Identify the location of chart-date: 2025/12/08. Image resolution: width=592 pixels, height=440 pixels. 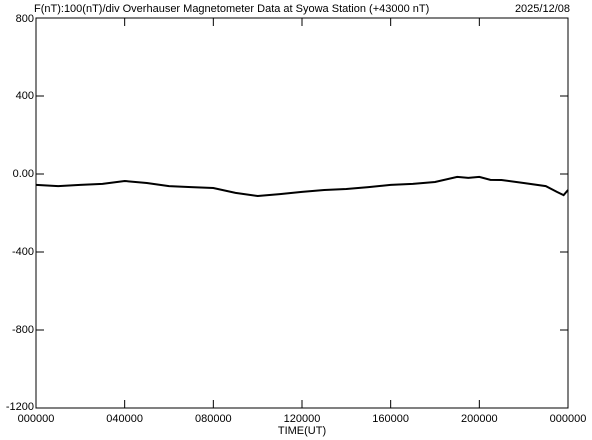
(542, 9).